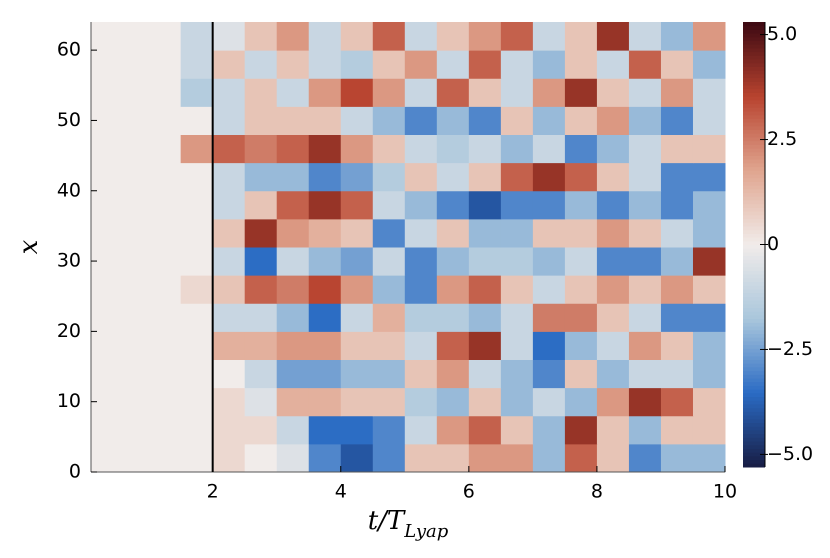  What do you see at coordinates (782, 139) in the screenshot?
I see `colorbar-tick-label: 2.5` at bounding box center [782, 139].